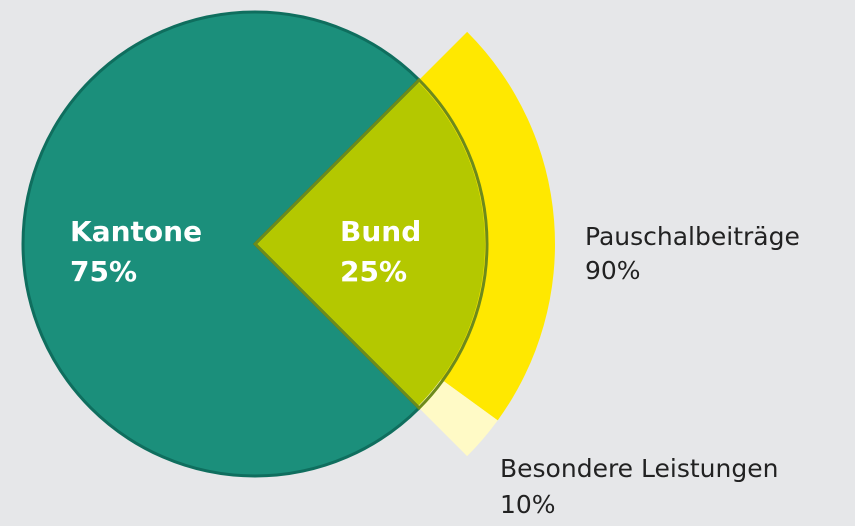  What do you see at coordinates (639, 468) in the screenshot?
I see `ring-label: Besondere Leistungen` at bounding box center [639, 468].